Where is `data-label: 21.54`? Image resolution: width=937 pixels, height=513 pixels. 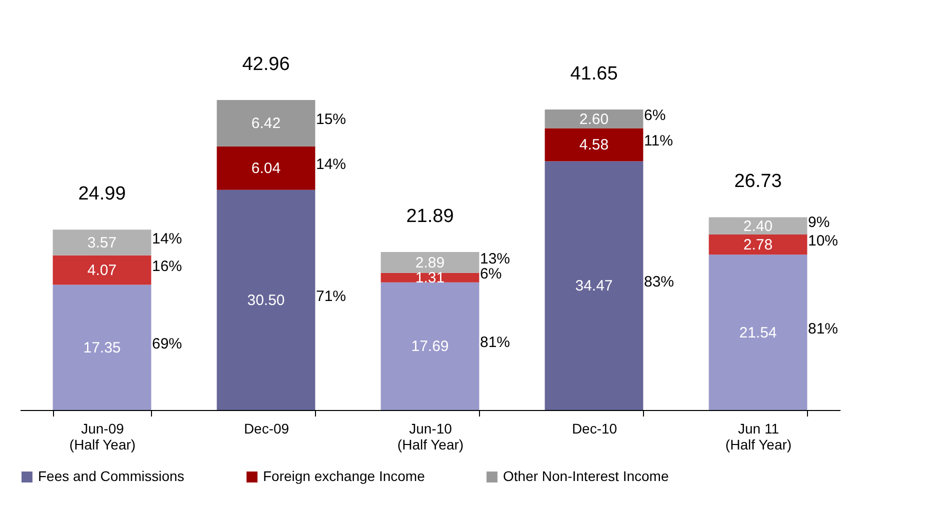 data-label: 21.54 is located at coordinates (758, 333).